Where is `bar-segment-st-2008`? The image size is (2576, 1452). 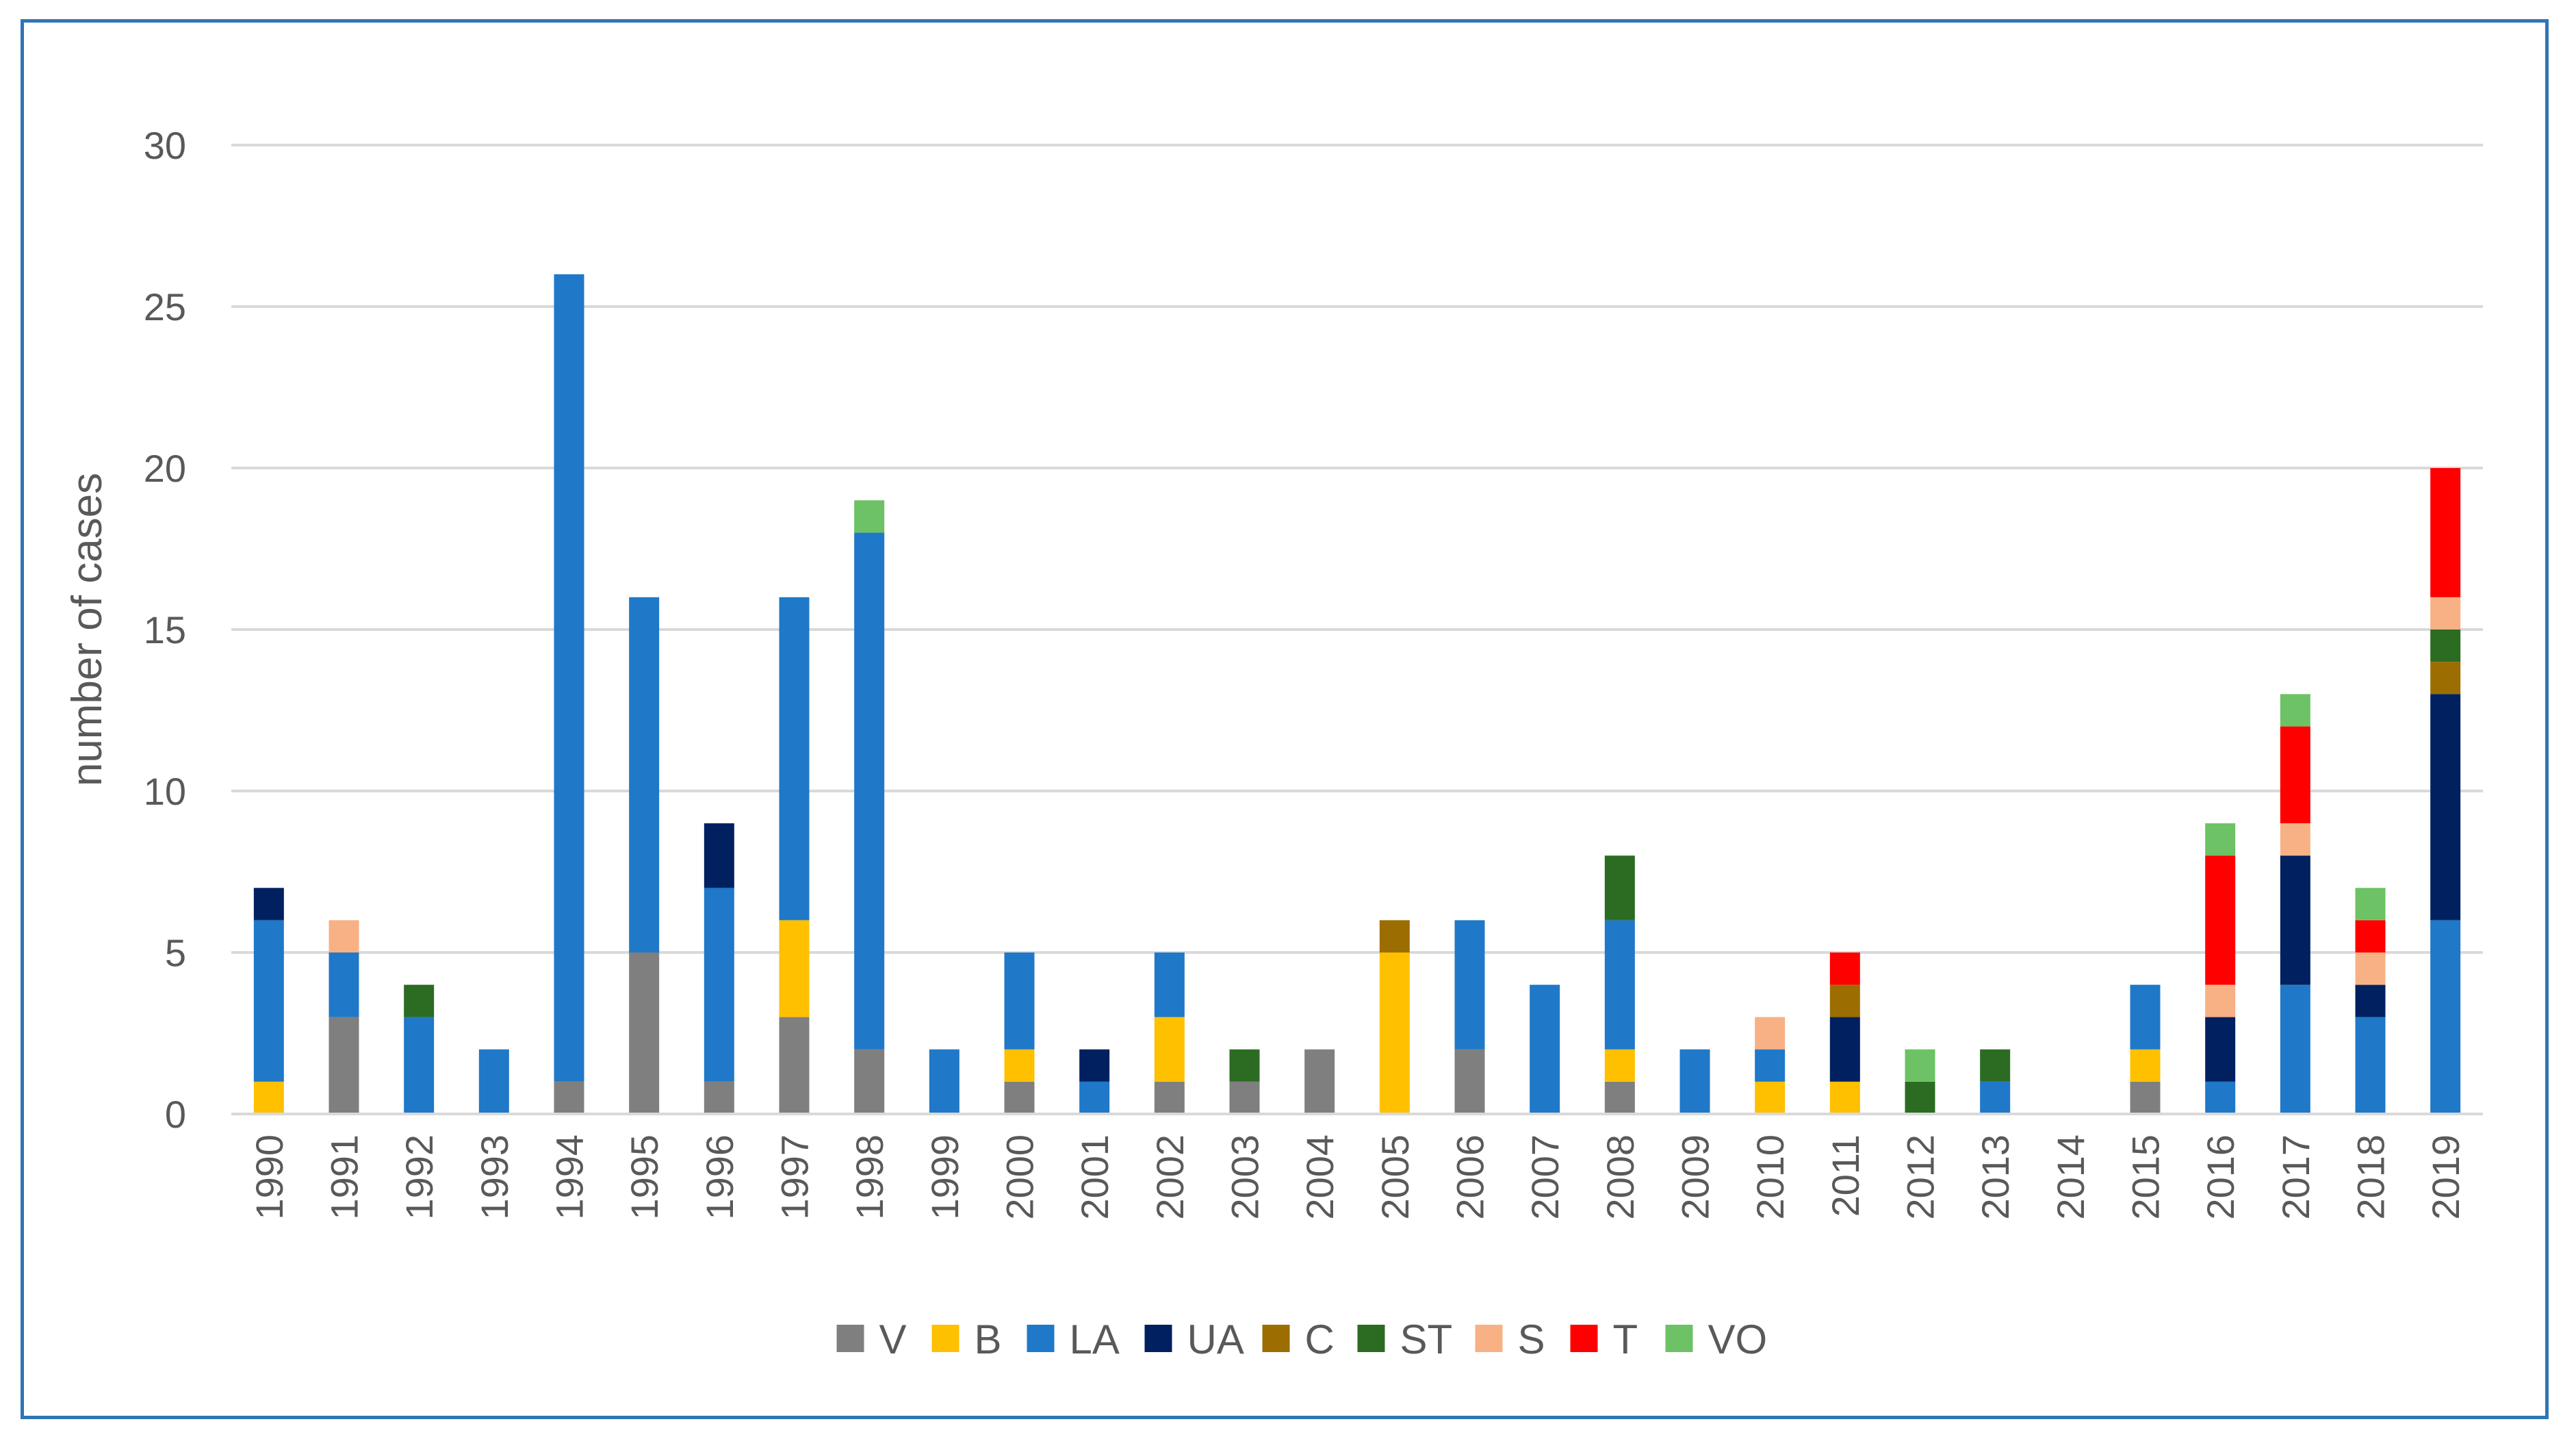
bar-segment-st-2008 is located at coordinates (1619, 888).